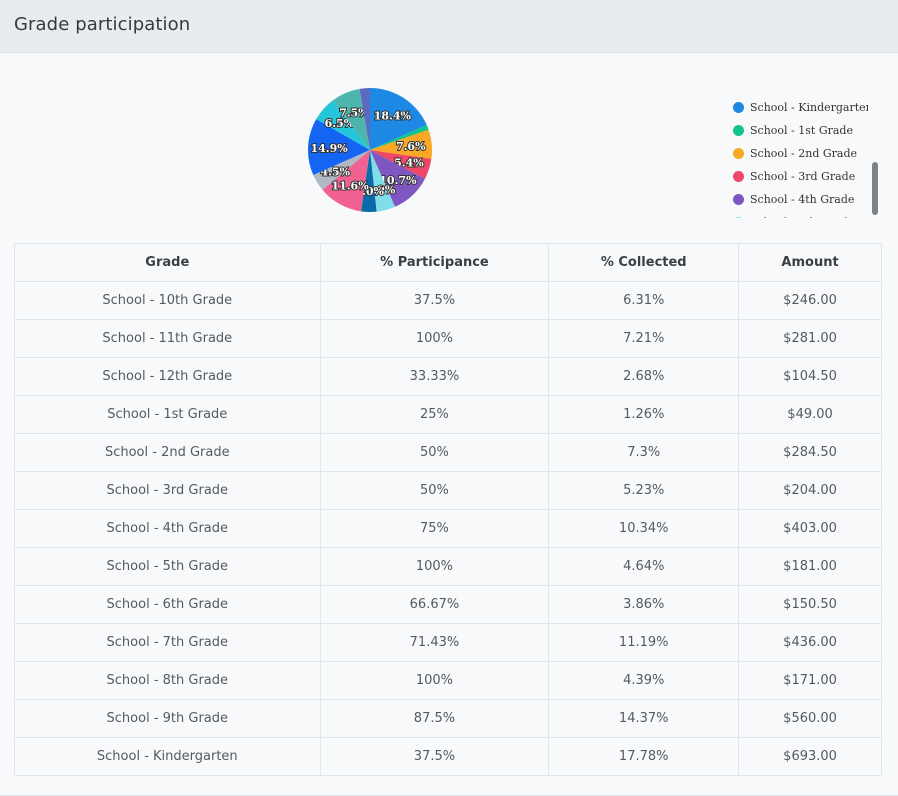 The height and width of the screenshot is (796, 898). I want to click on cell-participance: 25%, so click(434, 414).